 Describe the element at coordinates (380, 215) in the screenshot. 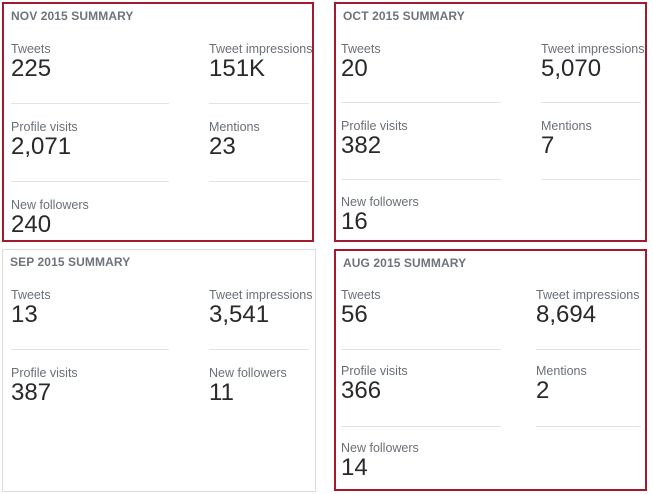

I see `metric-new-followers: New followers 16` at that location.